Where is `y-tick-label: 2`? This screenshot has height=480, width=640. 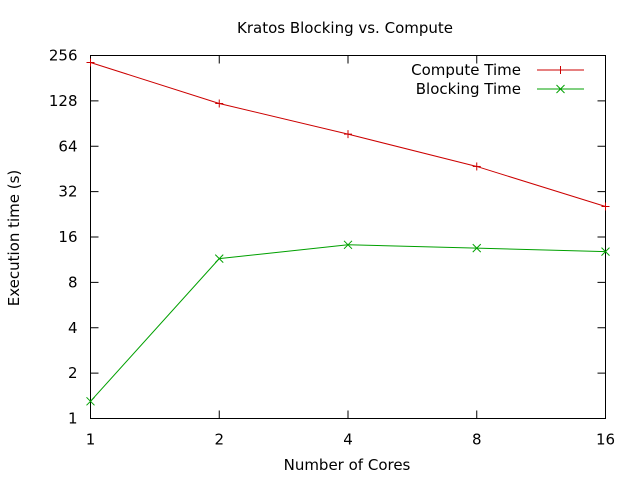 y-tick-label: 2 is located at coordinates (73, 373).